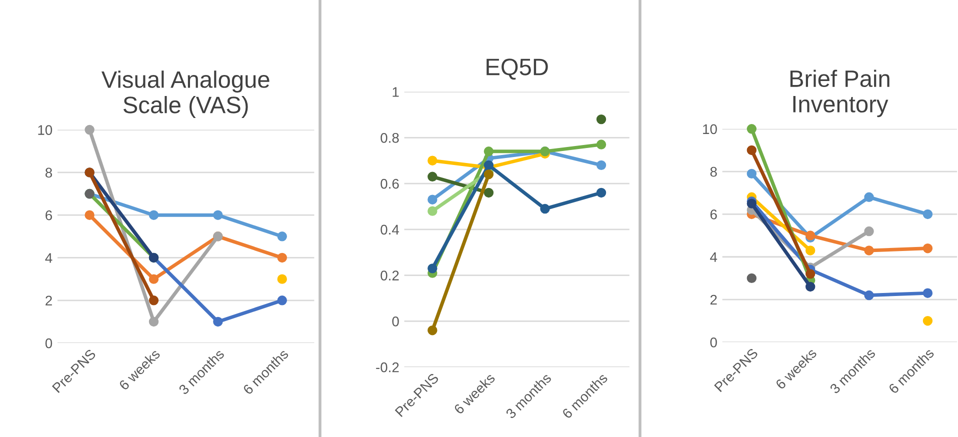 This screenshot has width=958, height=437. Describe the element at coordinates (185, 94) in the screenshot. I see `chart-title: Visual Analogue Scale (VAS)` at that location.